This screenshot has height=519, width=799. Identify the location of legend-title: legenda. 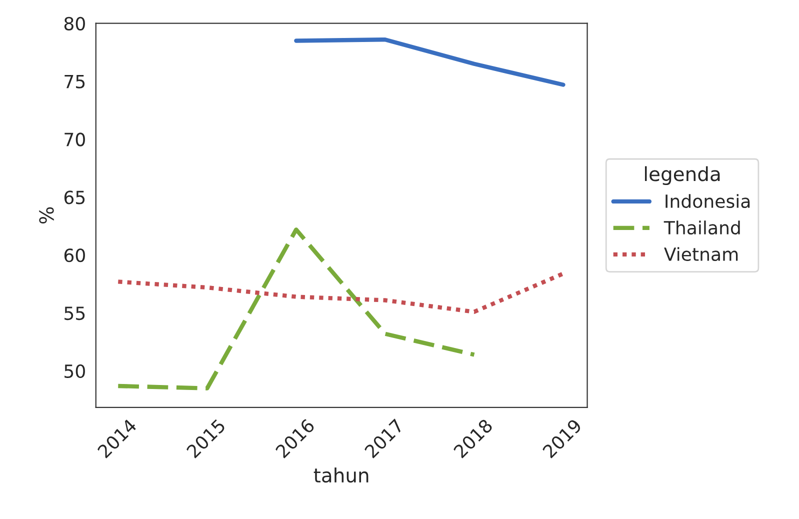
(682, 176).